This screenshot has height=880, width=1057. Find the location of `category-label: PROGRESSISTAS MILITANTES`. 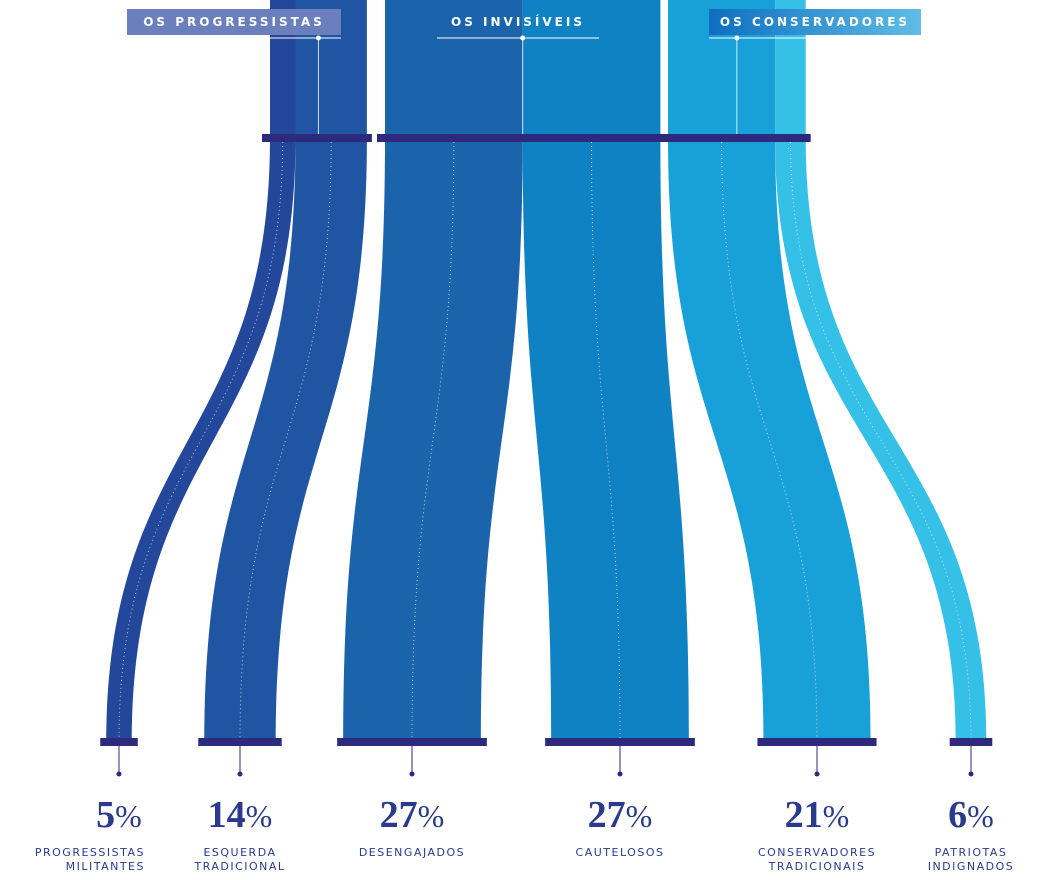

category-label: PROGRESSISTAS MILITANTES is located at coordinates (89, 859).